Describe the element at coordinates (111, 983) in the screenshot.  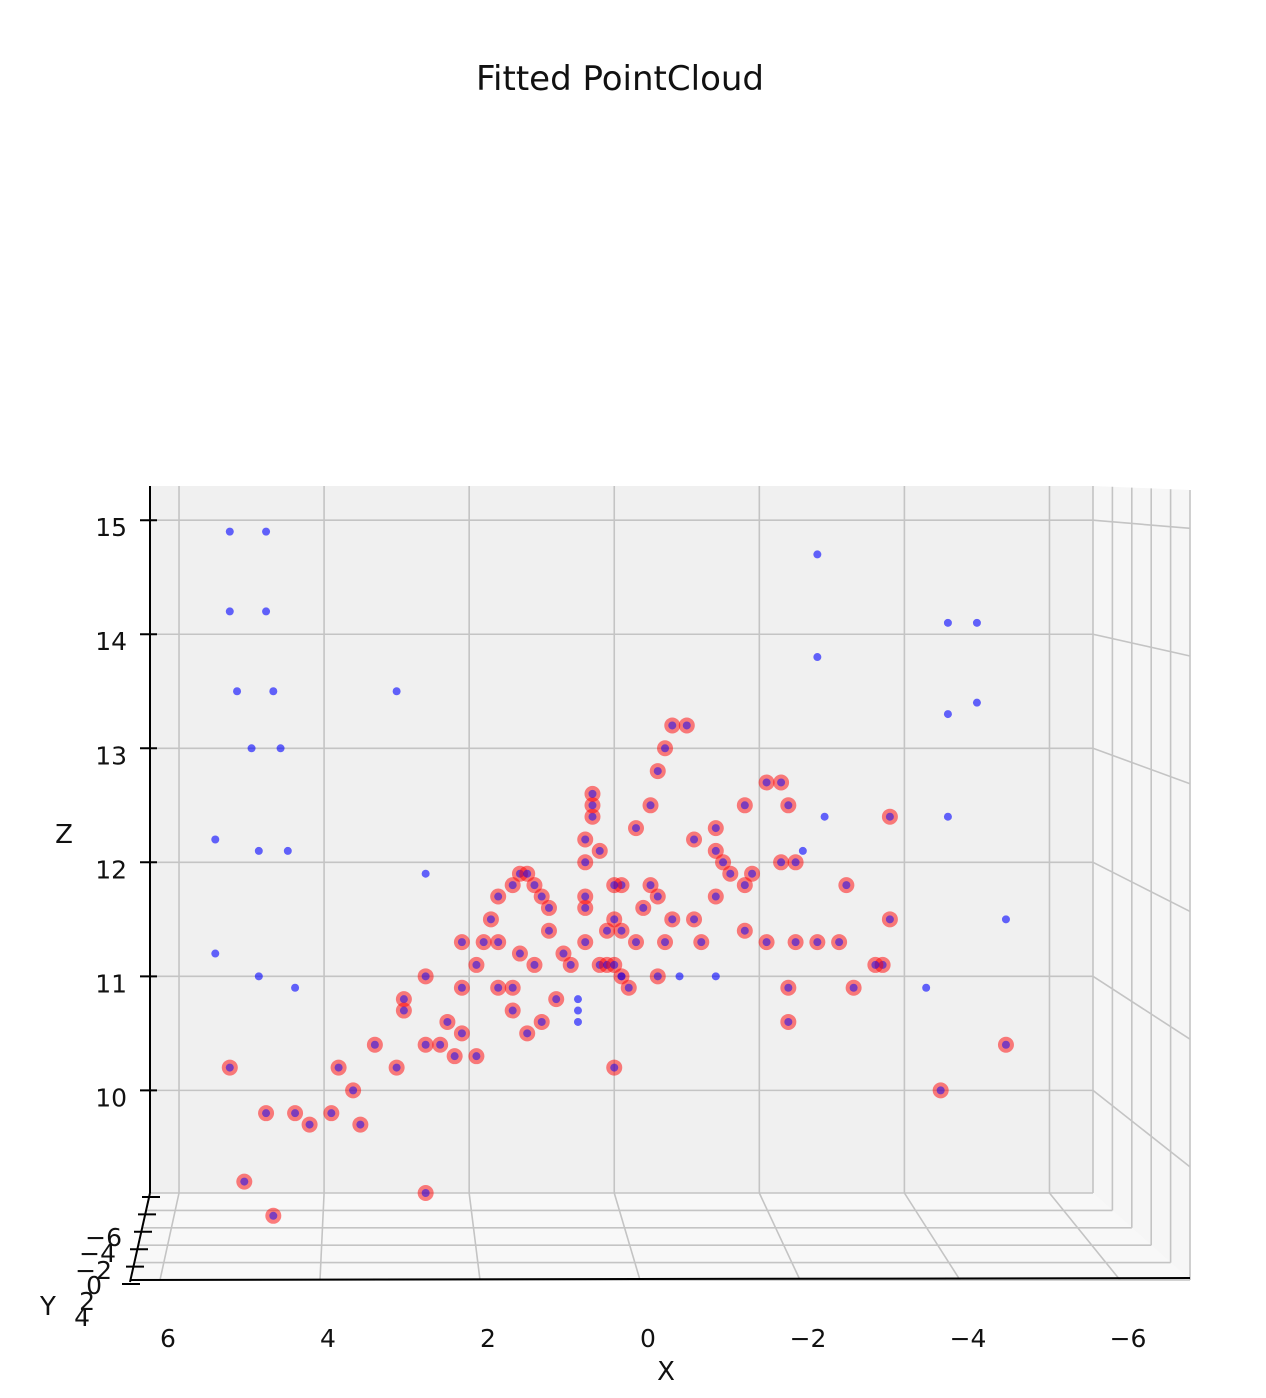
I see `z-tick-label: 11` at that location.